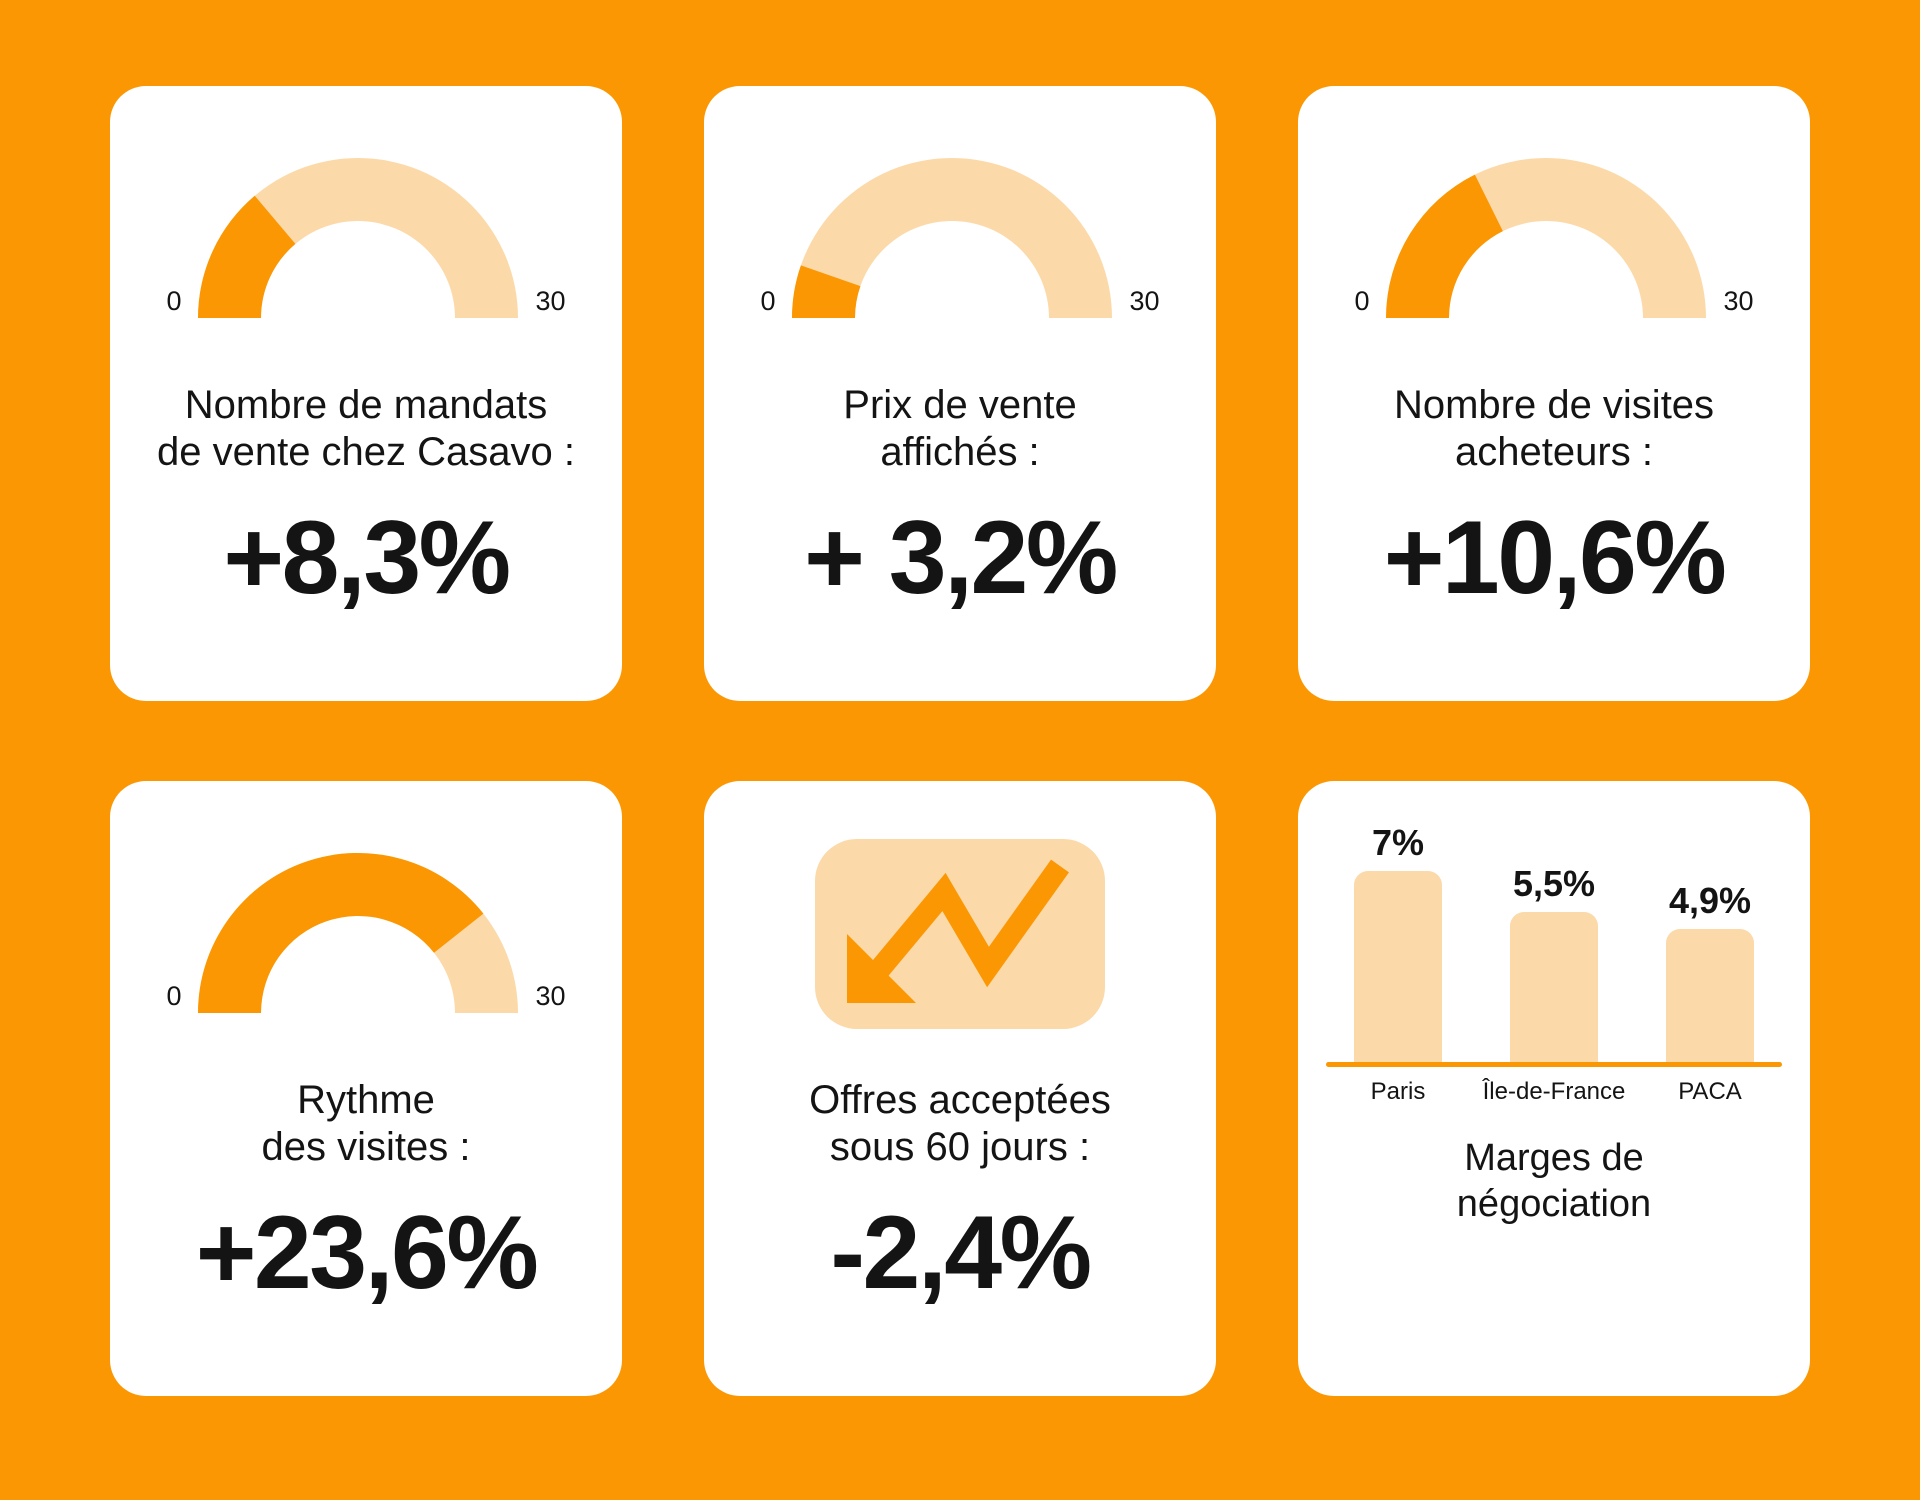  Describe the element at coordinates (960, 429) in the screenshot. I see `card-title: Prix de vente affichés :` at that location.